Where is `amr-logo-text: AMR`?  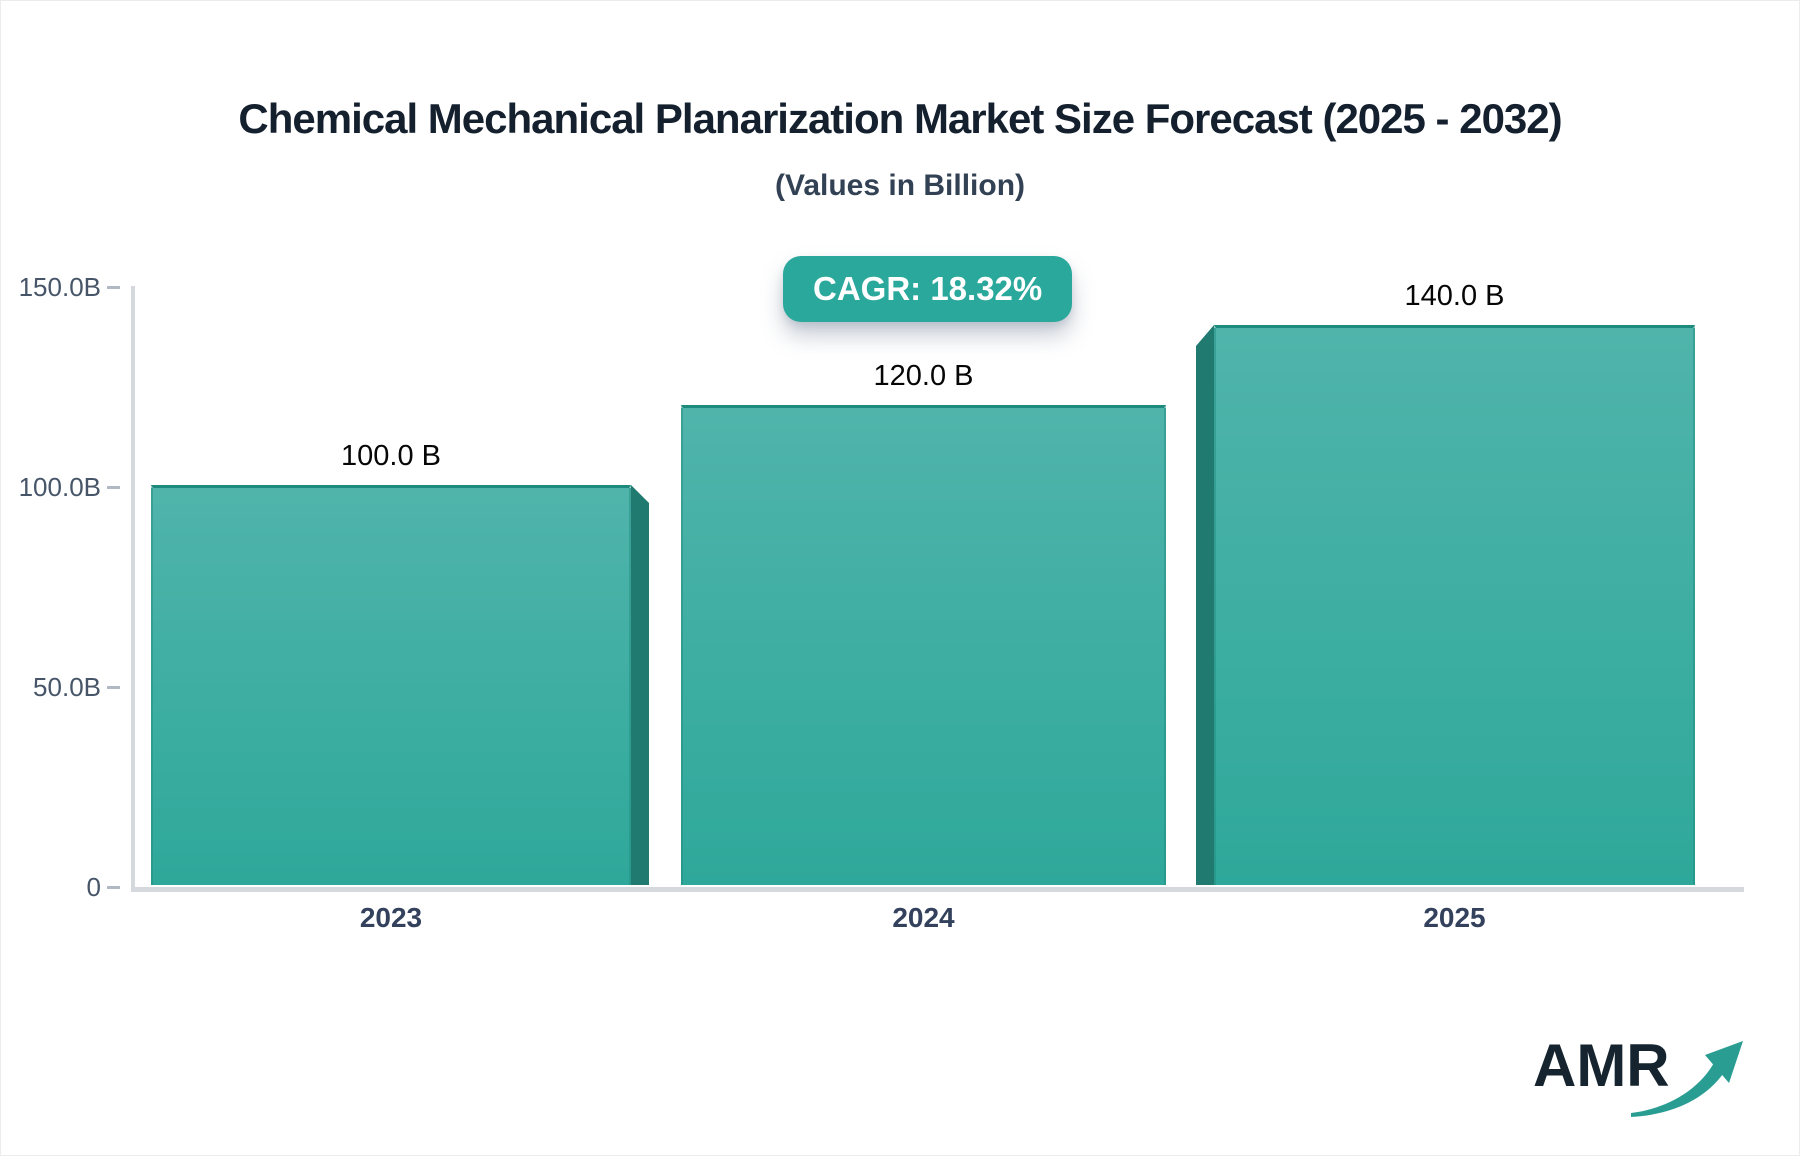 amr-logo-text: AMR is located at coordinates (1601, 1065).